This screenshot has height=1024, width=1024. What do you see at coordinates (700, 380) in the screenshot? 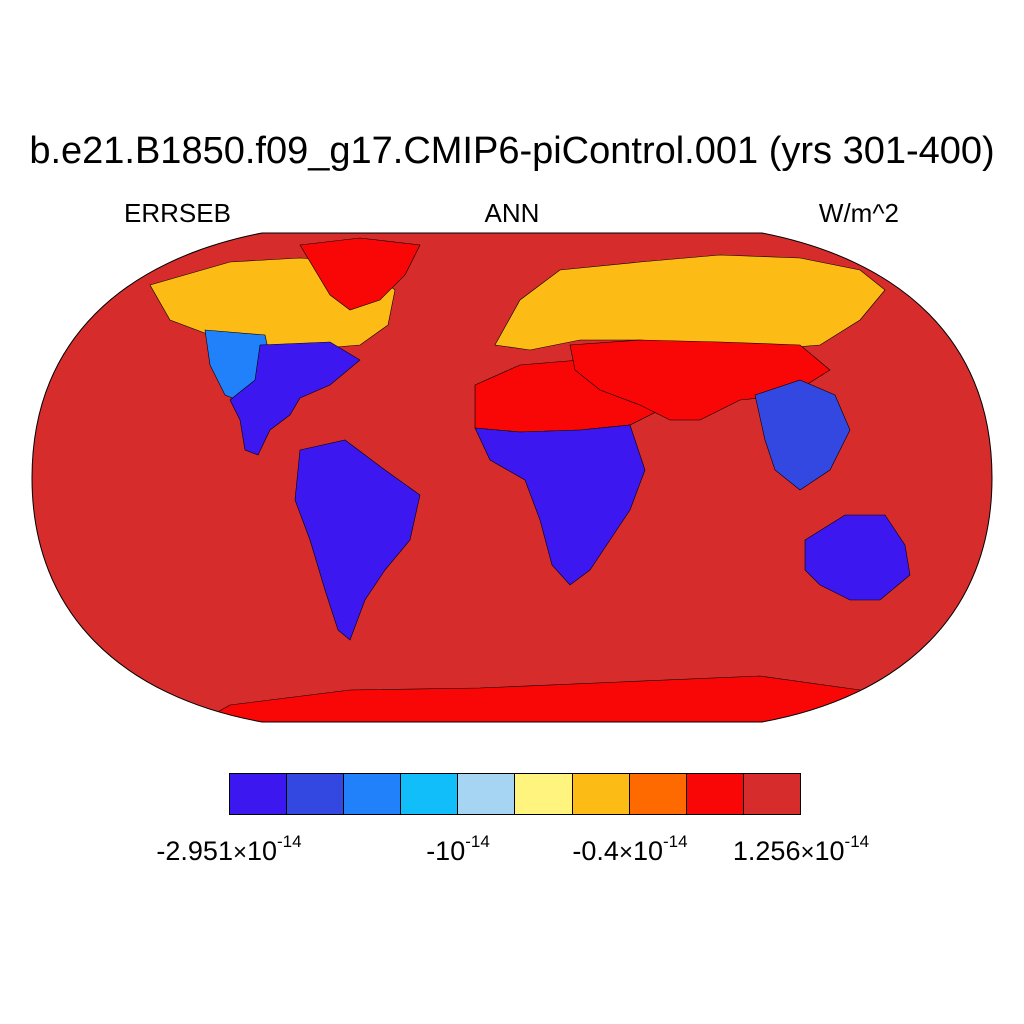
I see `central-asia` at bounding box center [700, 380].